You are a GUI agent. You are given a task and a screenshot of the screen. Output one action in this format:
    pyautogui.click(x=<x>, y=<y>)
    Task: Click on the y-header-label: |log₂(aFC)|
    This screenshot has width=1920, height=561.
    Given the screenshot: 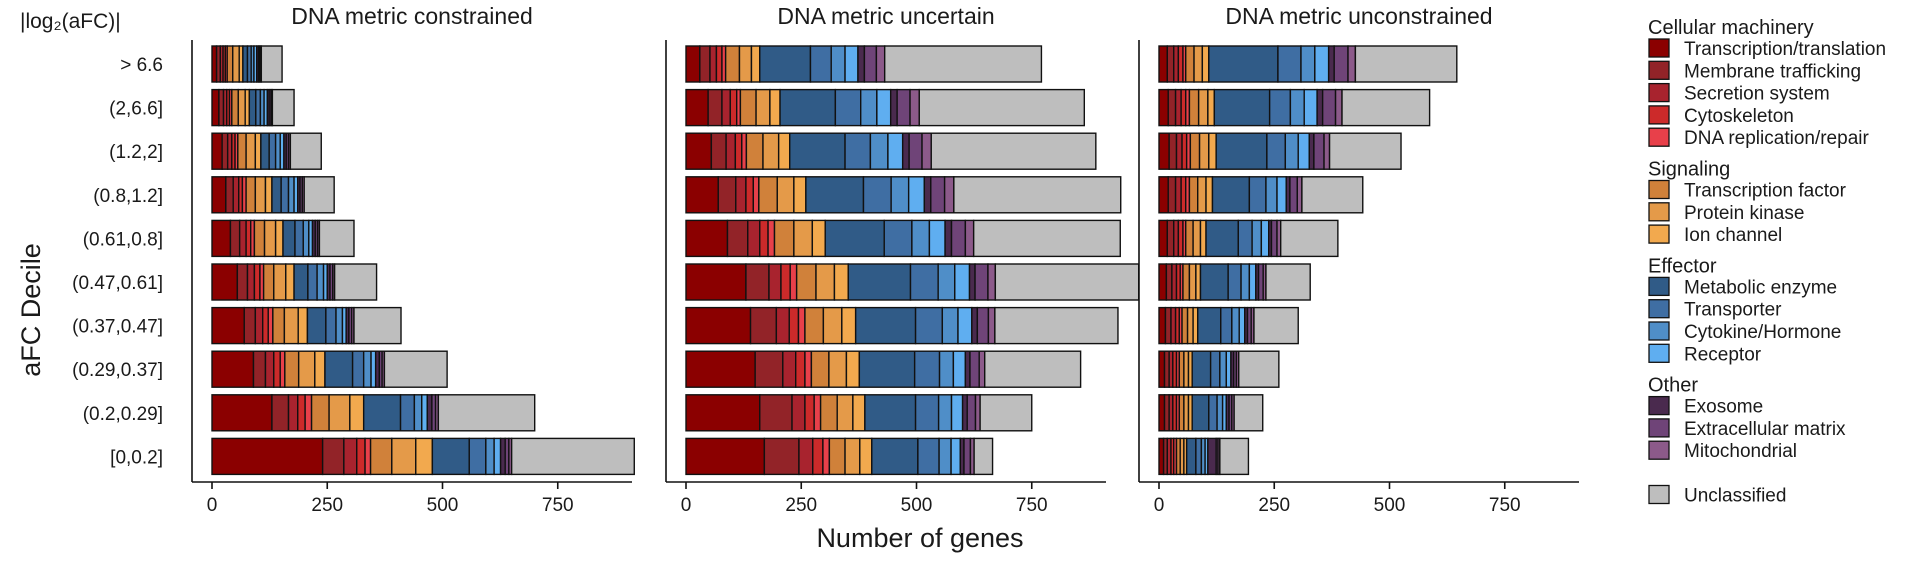 What is the action you would take?
    pyautogui.click(x=70, y=21)
    